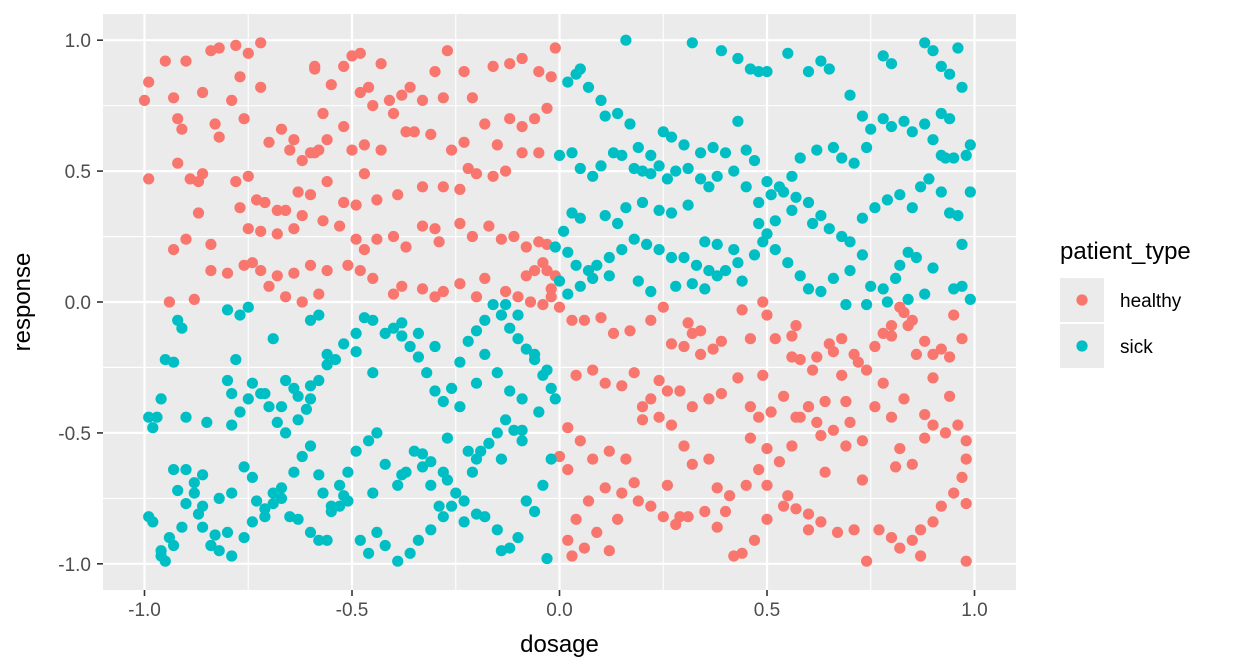  I want to click on x-axis-ticks: -1.0 -0.5 0.0 0.5 1.0, so click(558, 605).